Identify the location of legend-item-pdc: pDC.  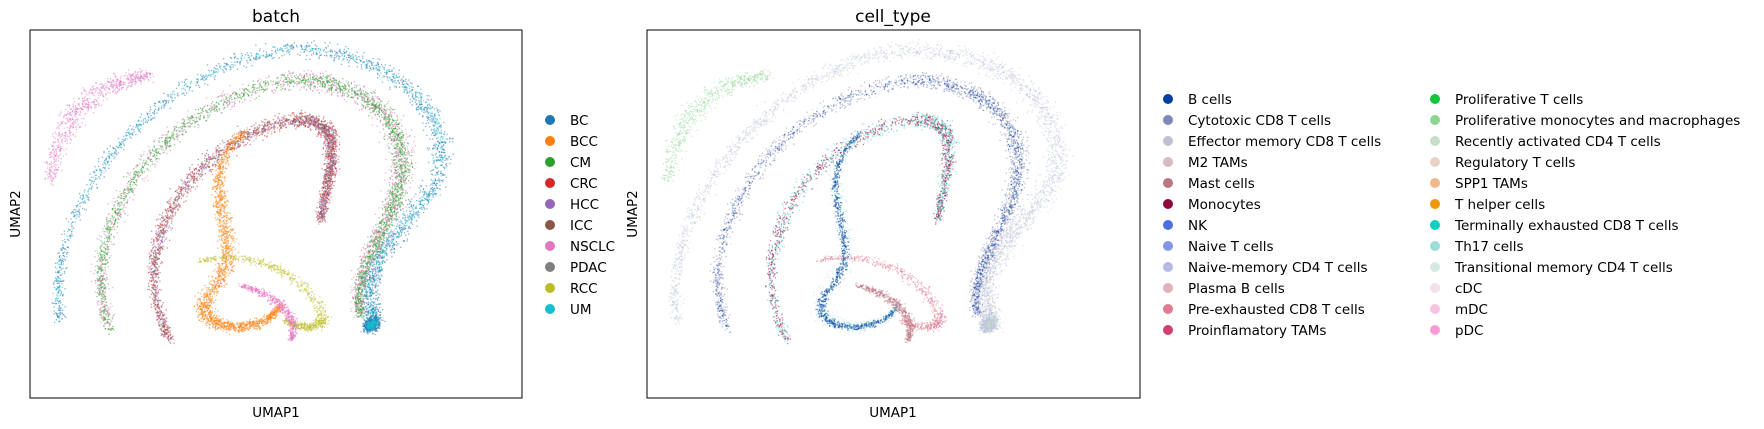
(1456, 331).